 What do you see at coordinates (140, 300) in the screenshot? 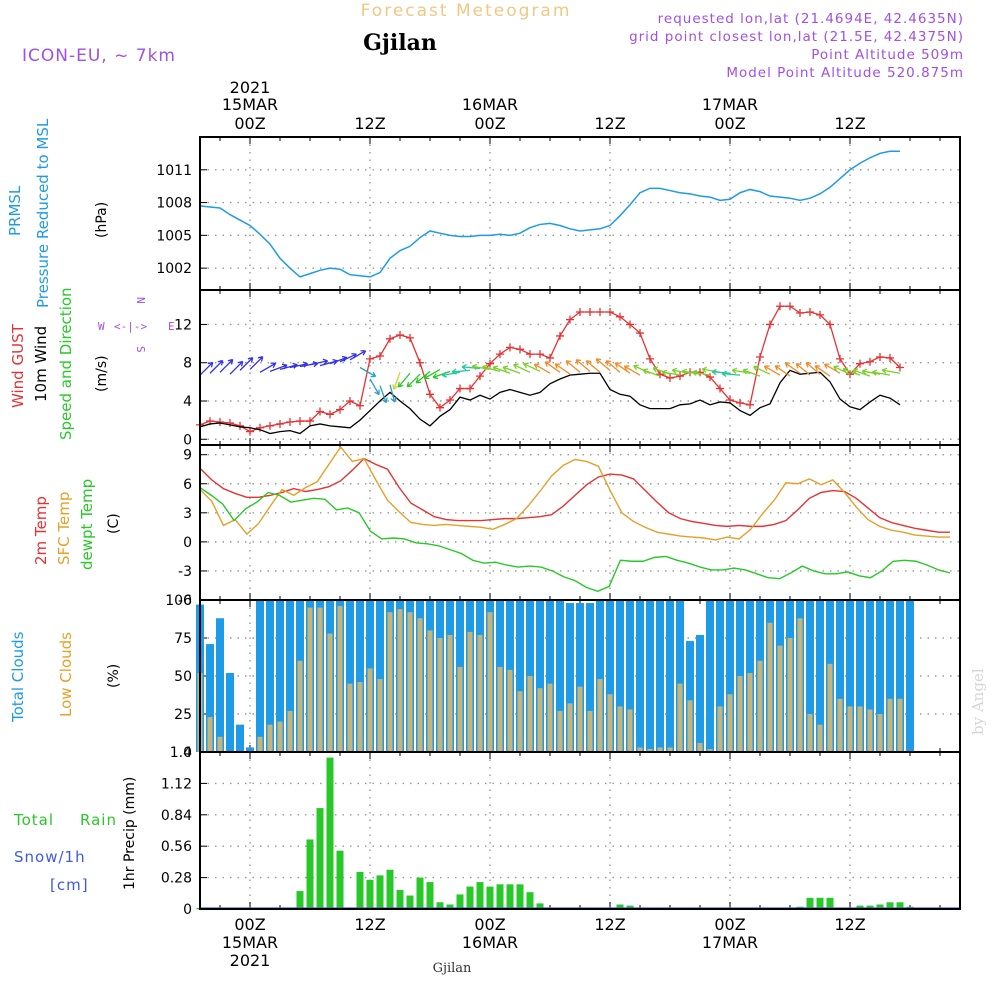
I see `compass-north: N` at bounding box center [140, 300].